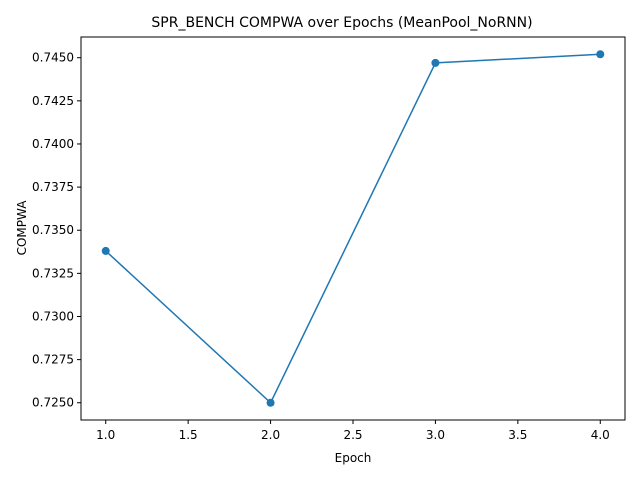 This screenshot has height=480, width=640. I want to click on y-tick-label: 0.7425, so click(53, 101).